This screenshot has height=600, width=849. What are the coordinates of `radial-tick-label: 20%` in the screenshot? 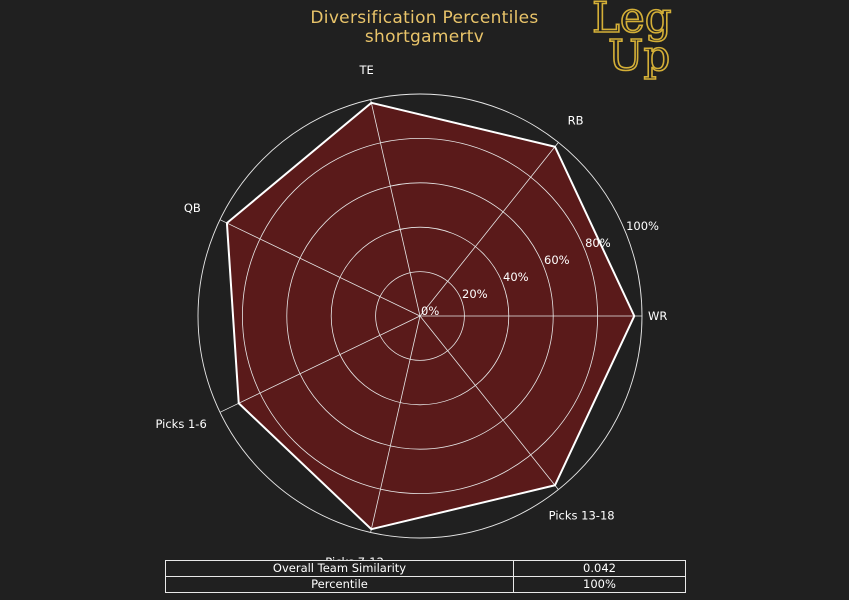 It's located at (475, 294).